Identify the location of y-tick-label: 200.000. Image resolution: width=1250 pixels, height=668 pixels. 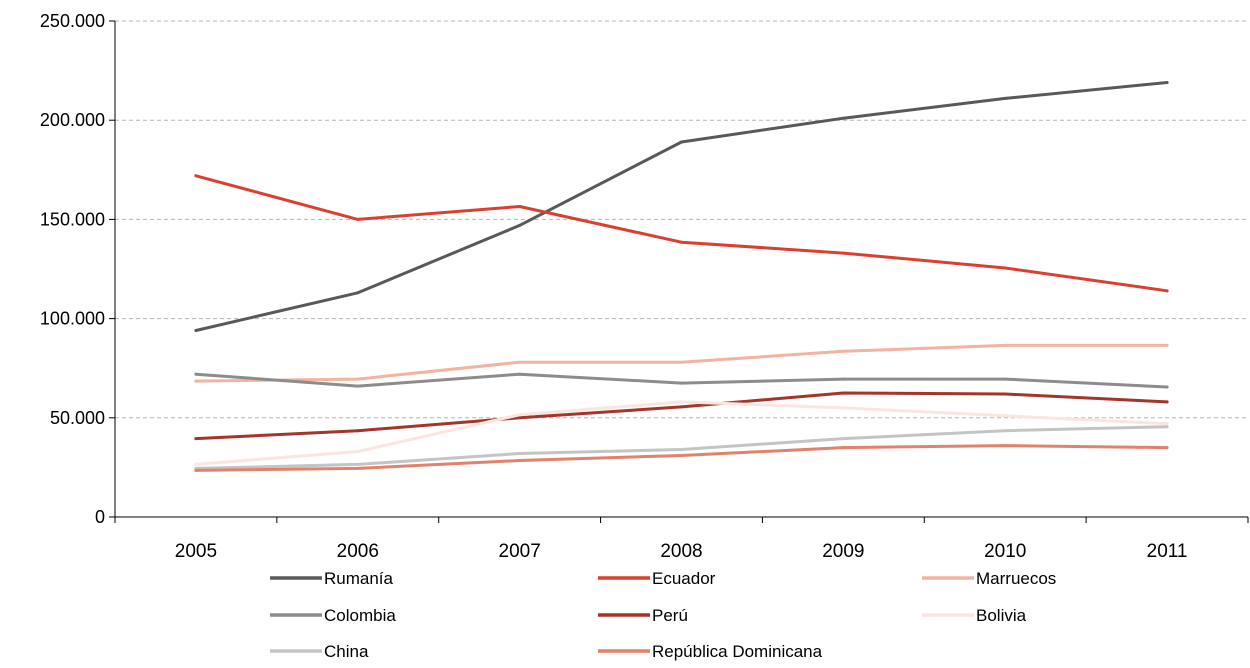
(72, 120).